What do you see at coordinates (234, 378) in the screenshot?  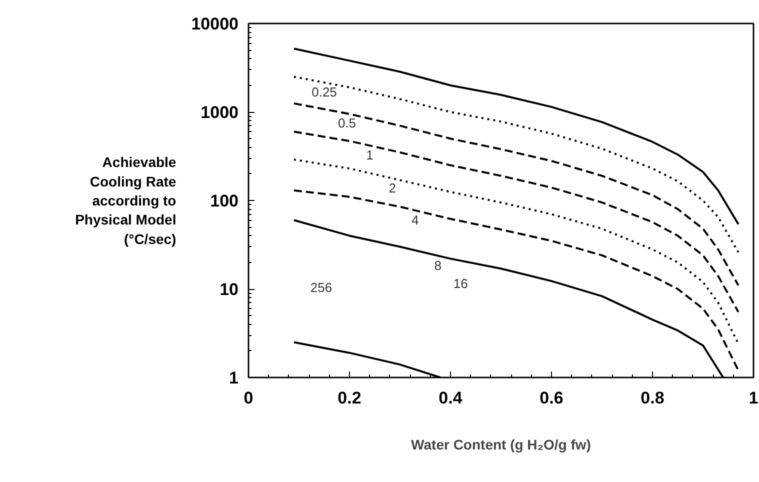 I see `y-tick-label: 1` at bounding box center [234, 378].